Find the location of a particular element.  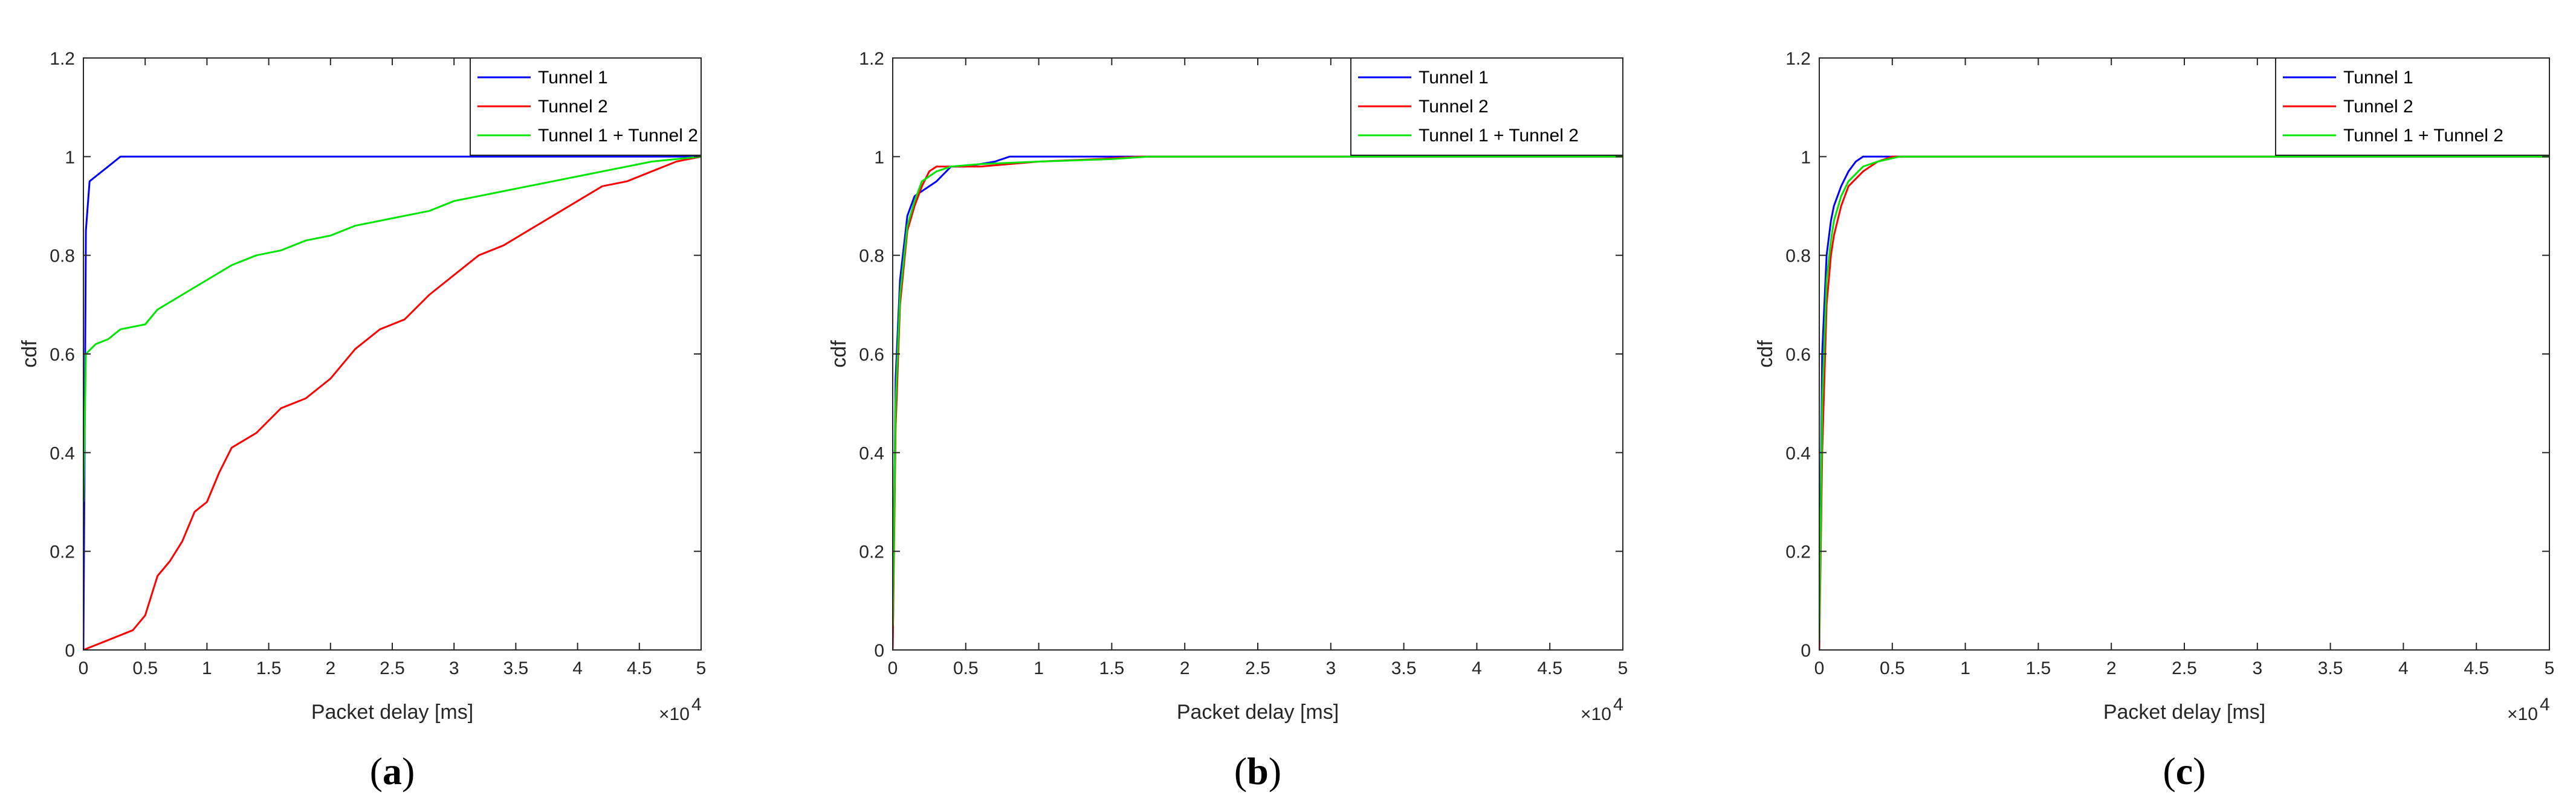

panel-label: (c) is located at coordinates (2184, 771).